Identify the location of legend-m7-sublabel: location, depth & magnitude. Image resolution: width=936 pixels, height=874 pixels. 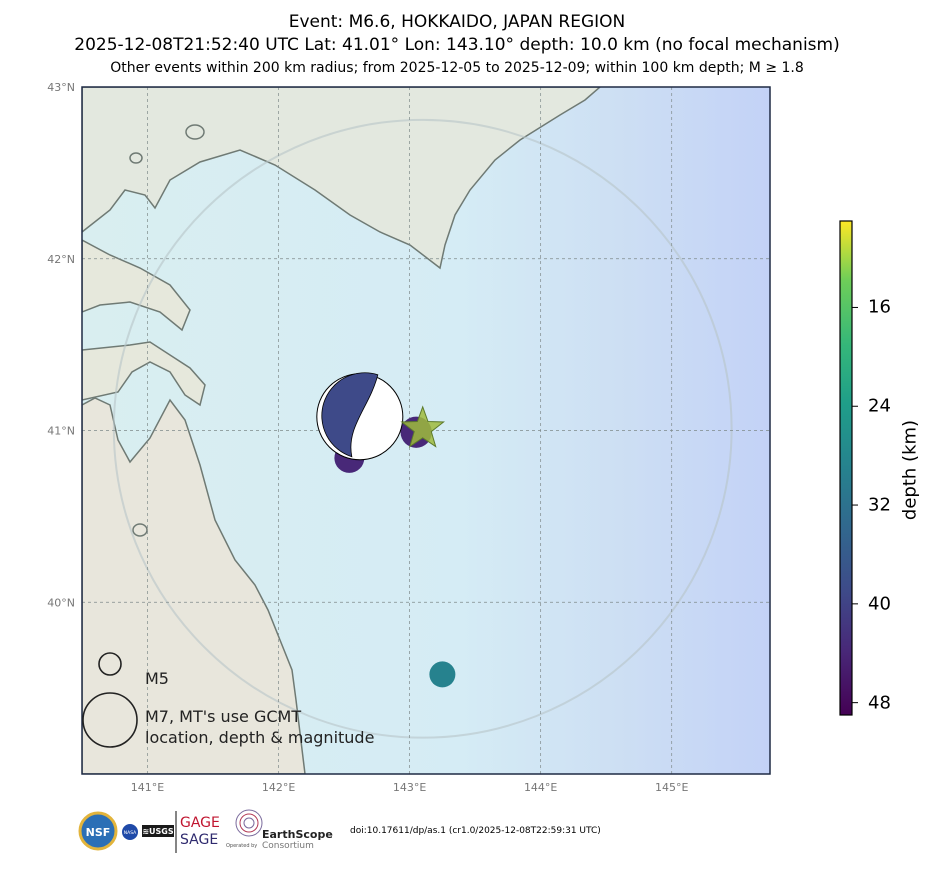
(259, 737).